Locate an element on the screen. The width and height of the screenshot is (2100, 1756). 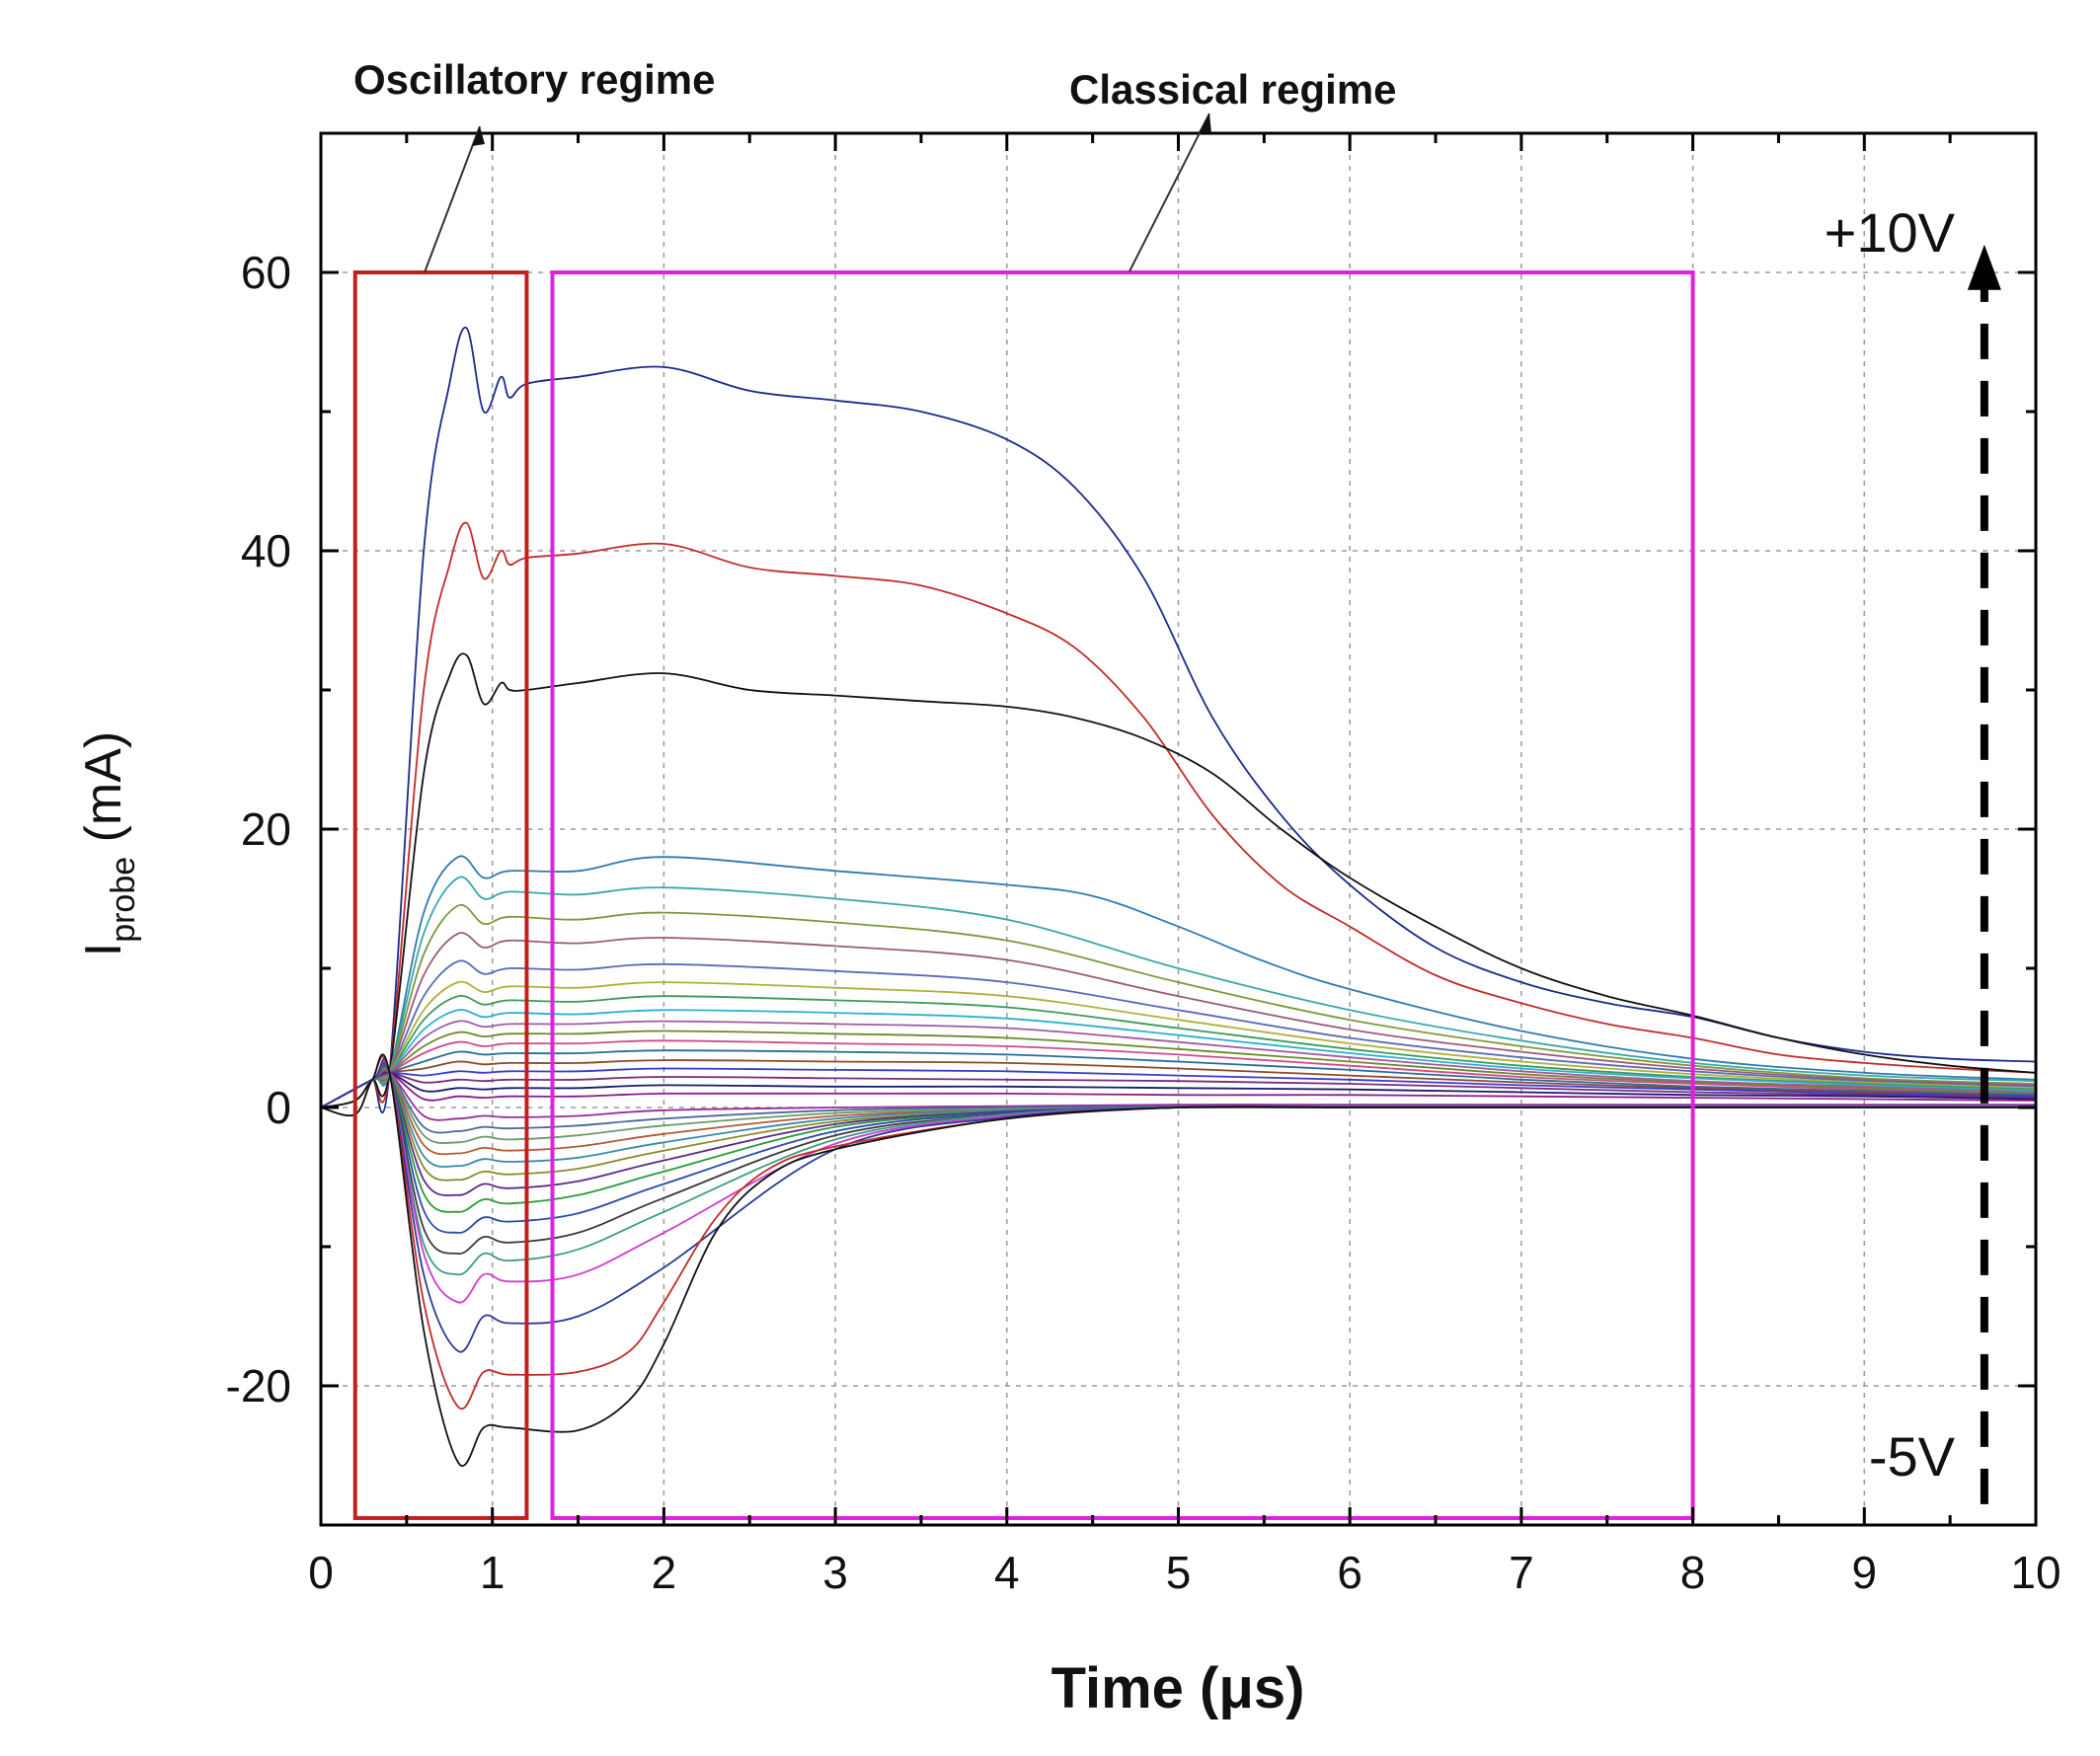
oscillatory-pointer-line is located at coordinates (453, 199).